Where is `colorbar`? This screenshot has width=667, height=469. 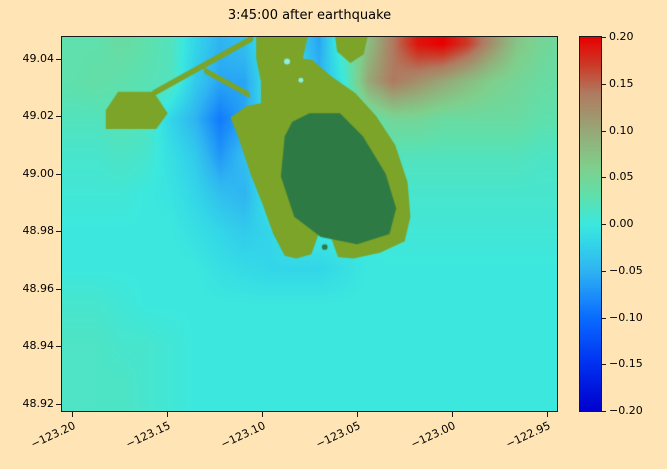 colorbar is located at coordinates (590, 224).